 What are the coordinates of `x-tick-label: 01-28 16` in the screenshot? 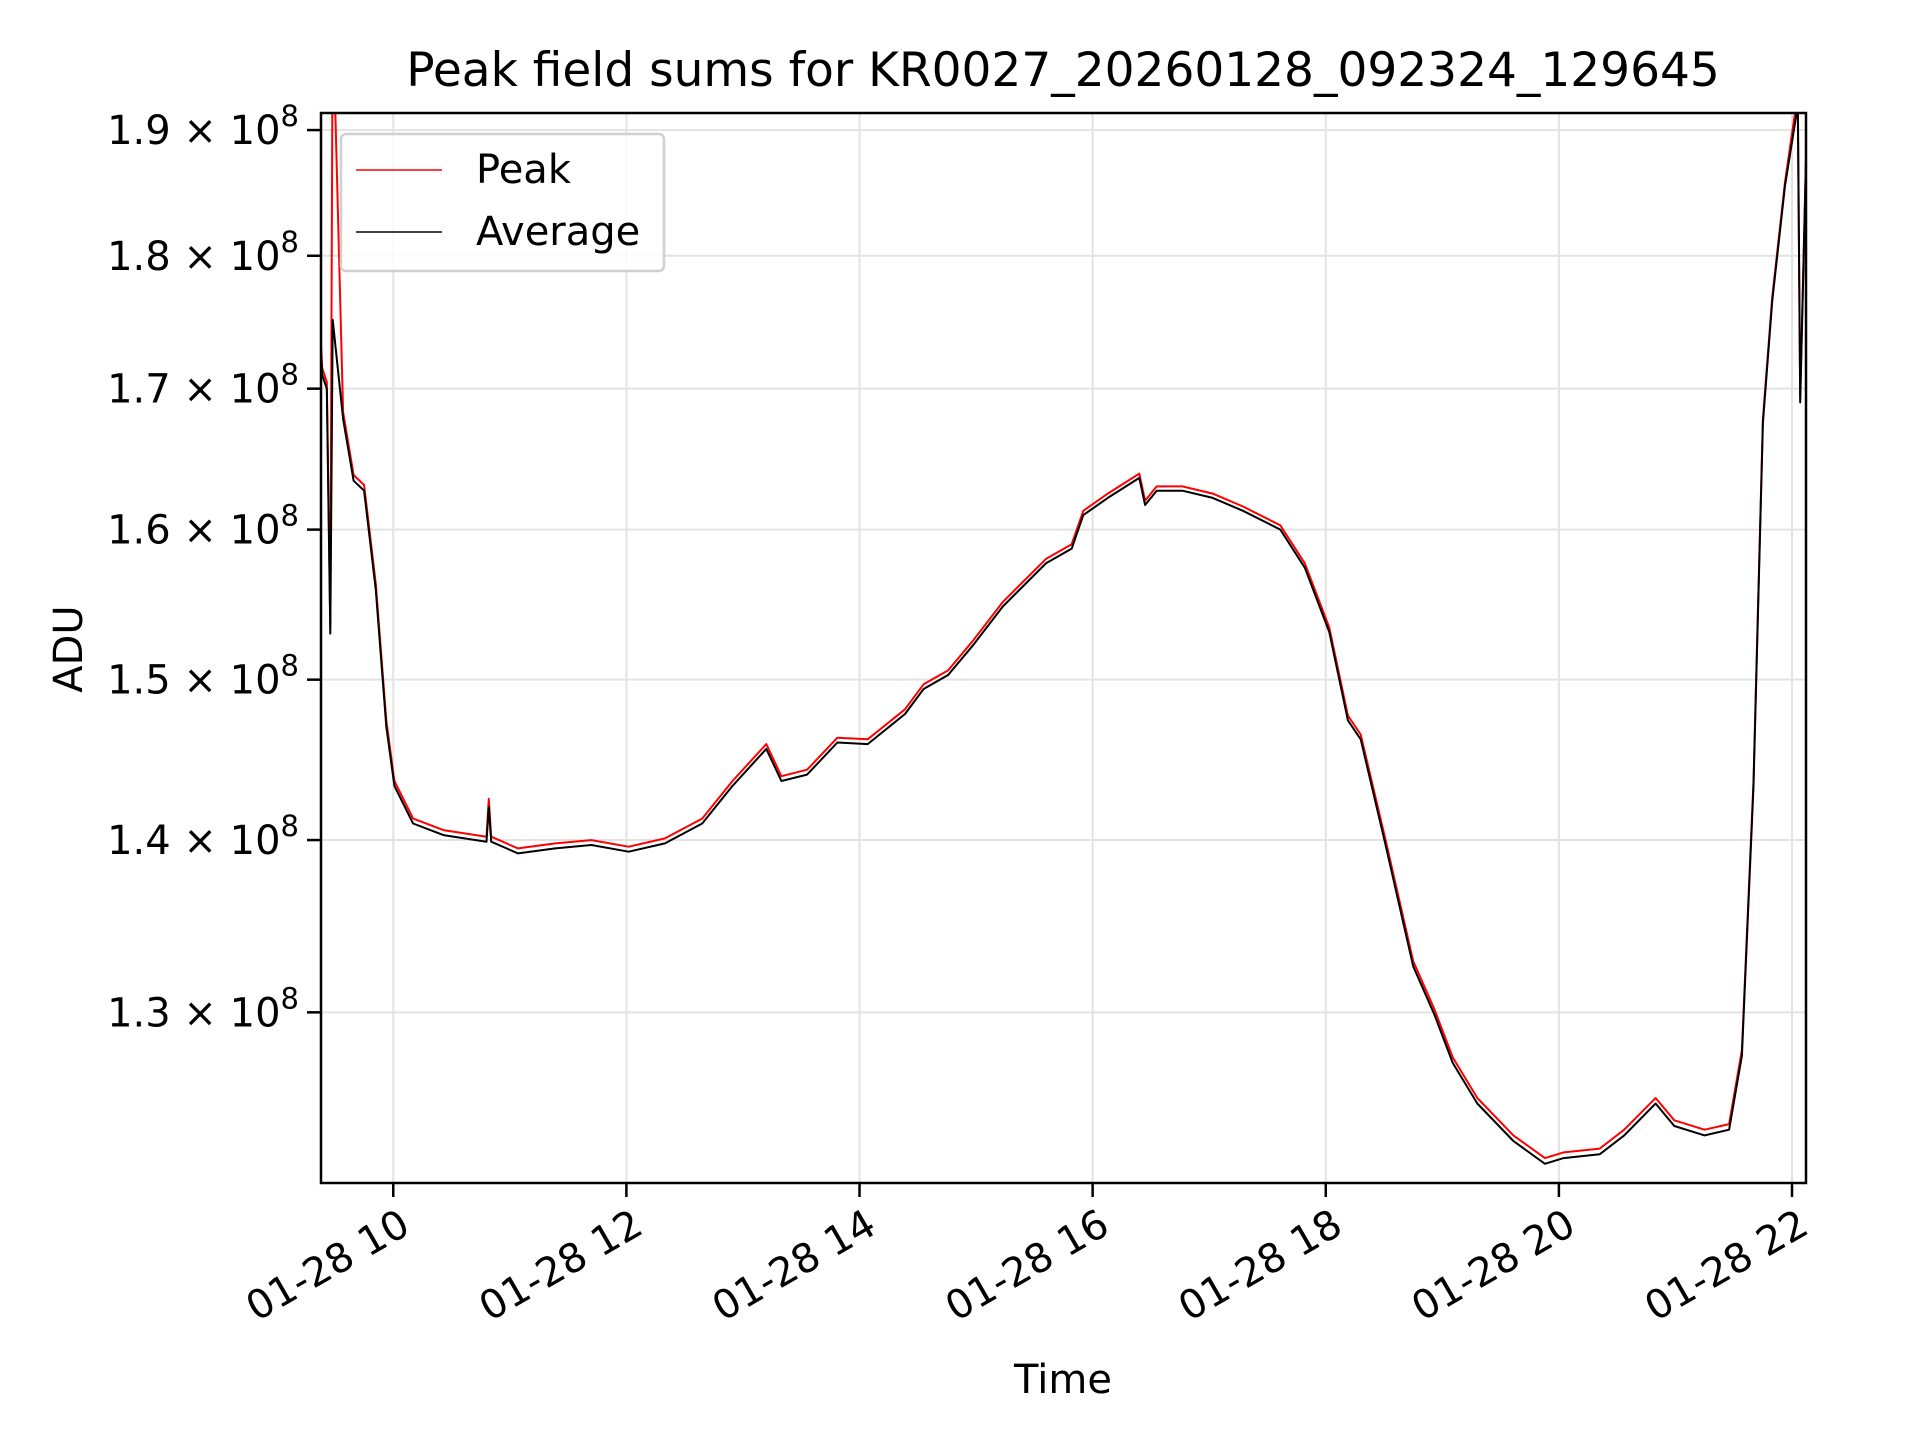 It's located at (1027, 1266).